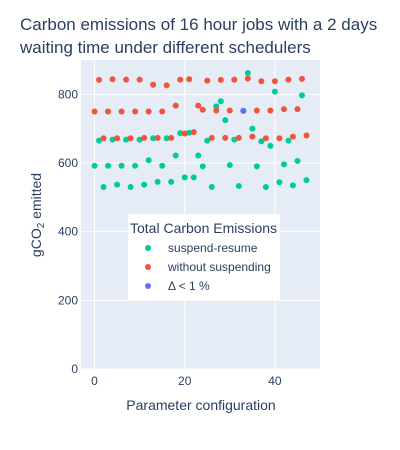 The image size is (400, 450). Describe the element at coordinates (36, 242) in the screenshot. I see `y-axis-title-main: gCO` at that location.